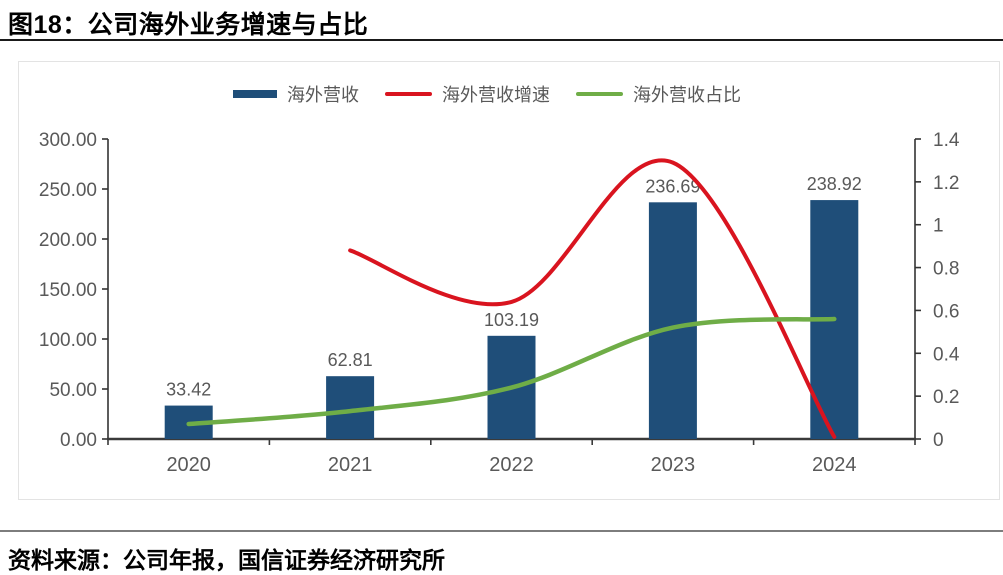 The image size is (1003, 575). I want to click on x-axis-category-label: 2021, so click(350, 465).